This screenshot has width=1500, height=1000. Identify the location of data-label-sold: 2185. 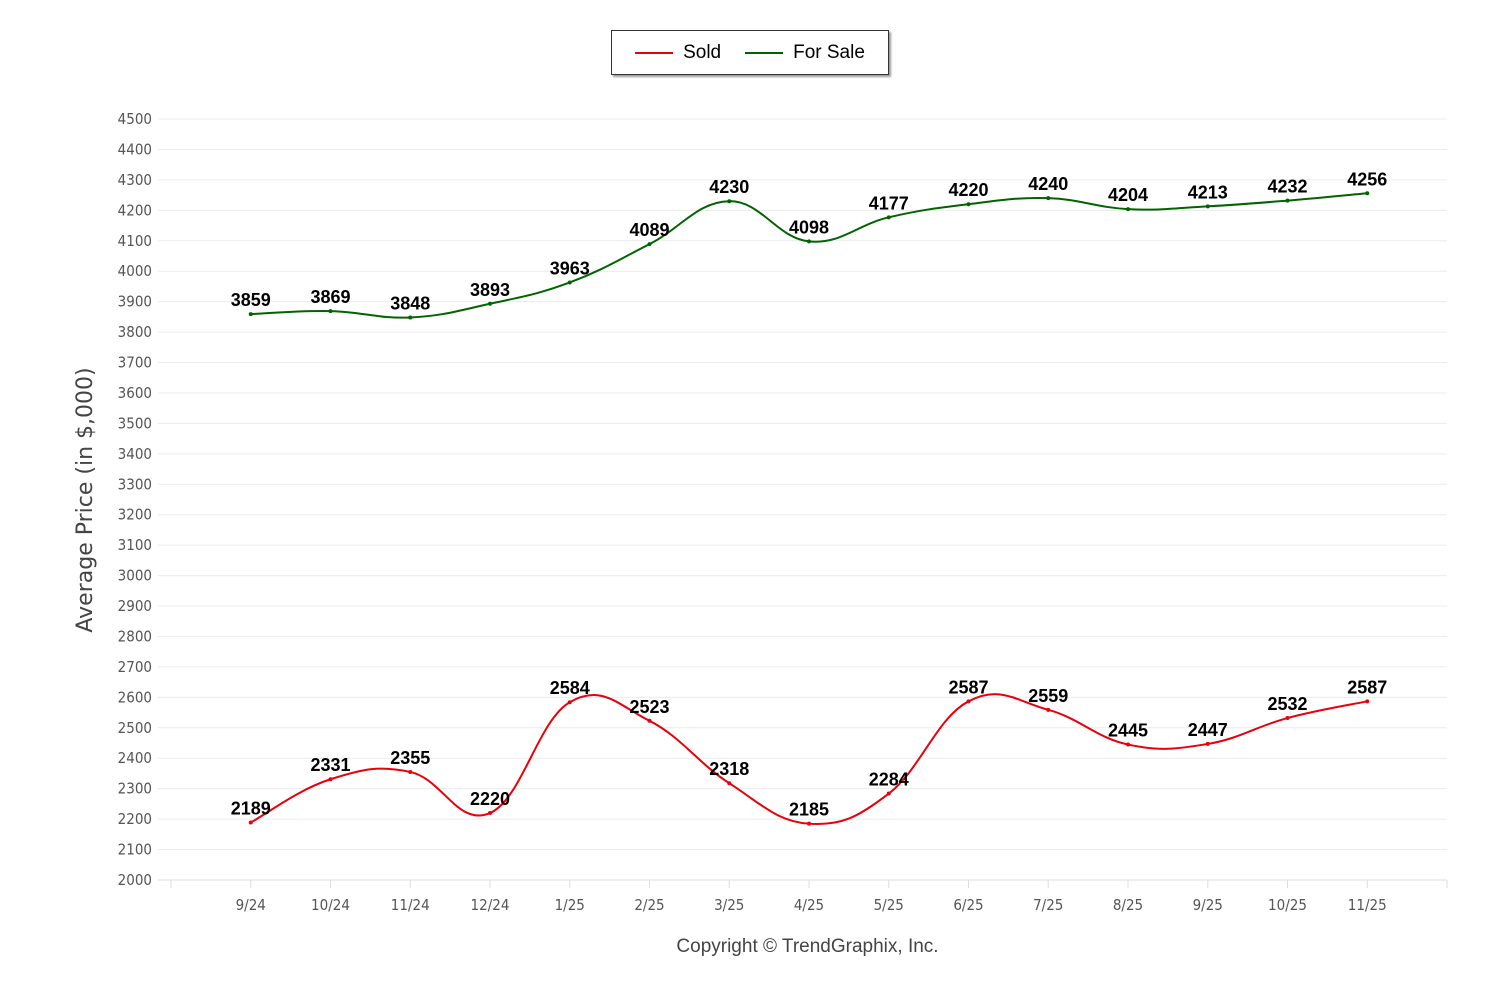
(809, 810).